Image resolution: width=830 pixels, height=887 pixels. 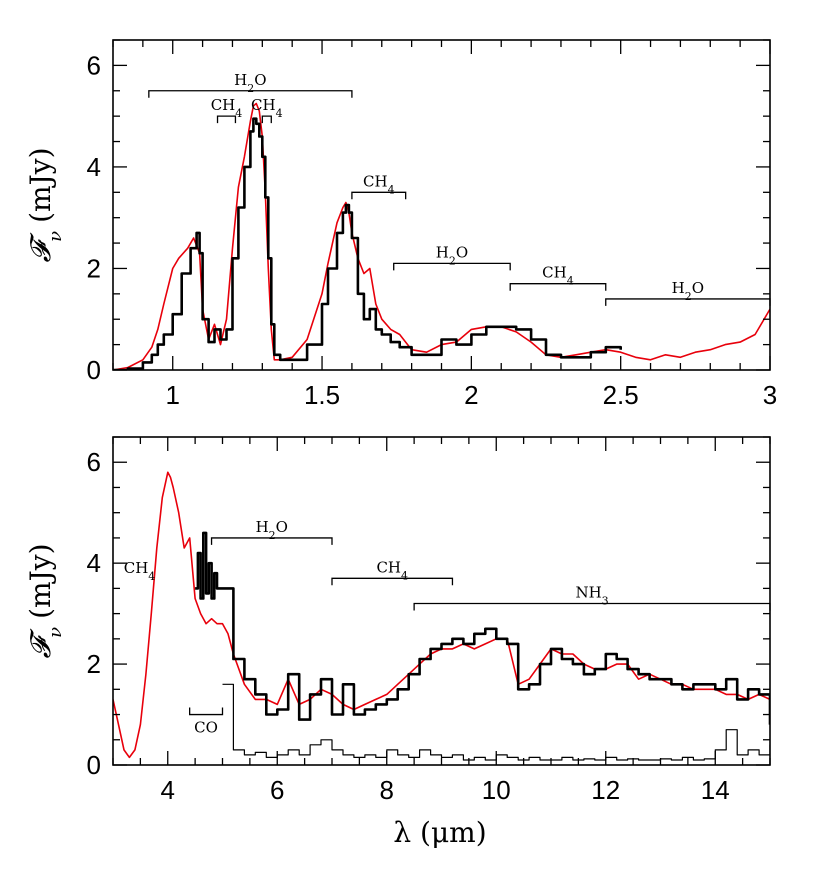 What do you see at coordinates (206, 711) in the screenshot?
I see `band-bracket-co` at bounding box center [206, 711].